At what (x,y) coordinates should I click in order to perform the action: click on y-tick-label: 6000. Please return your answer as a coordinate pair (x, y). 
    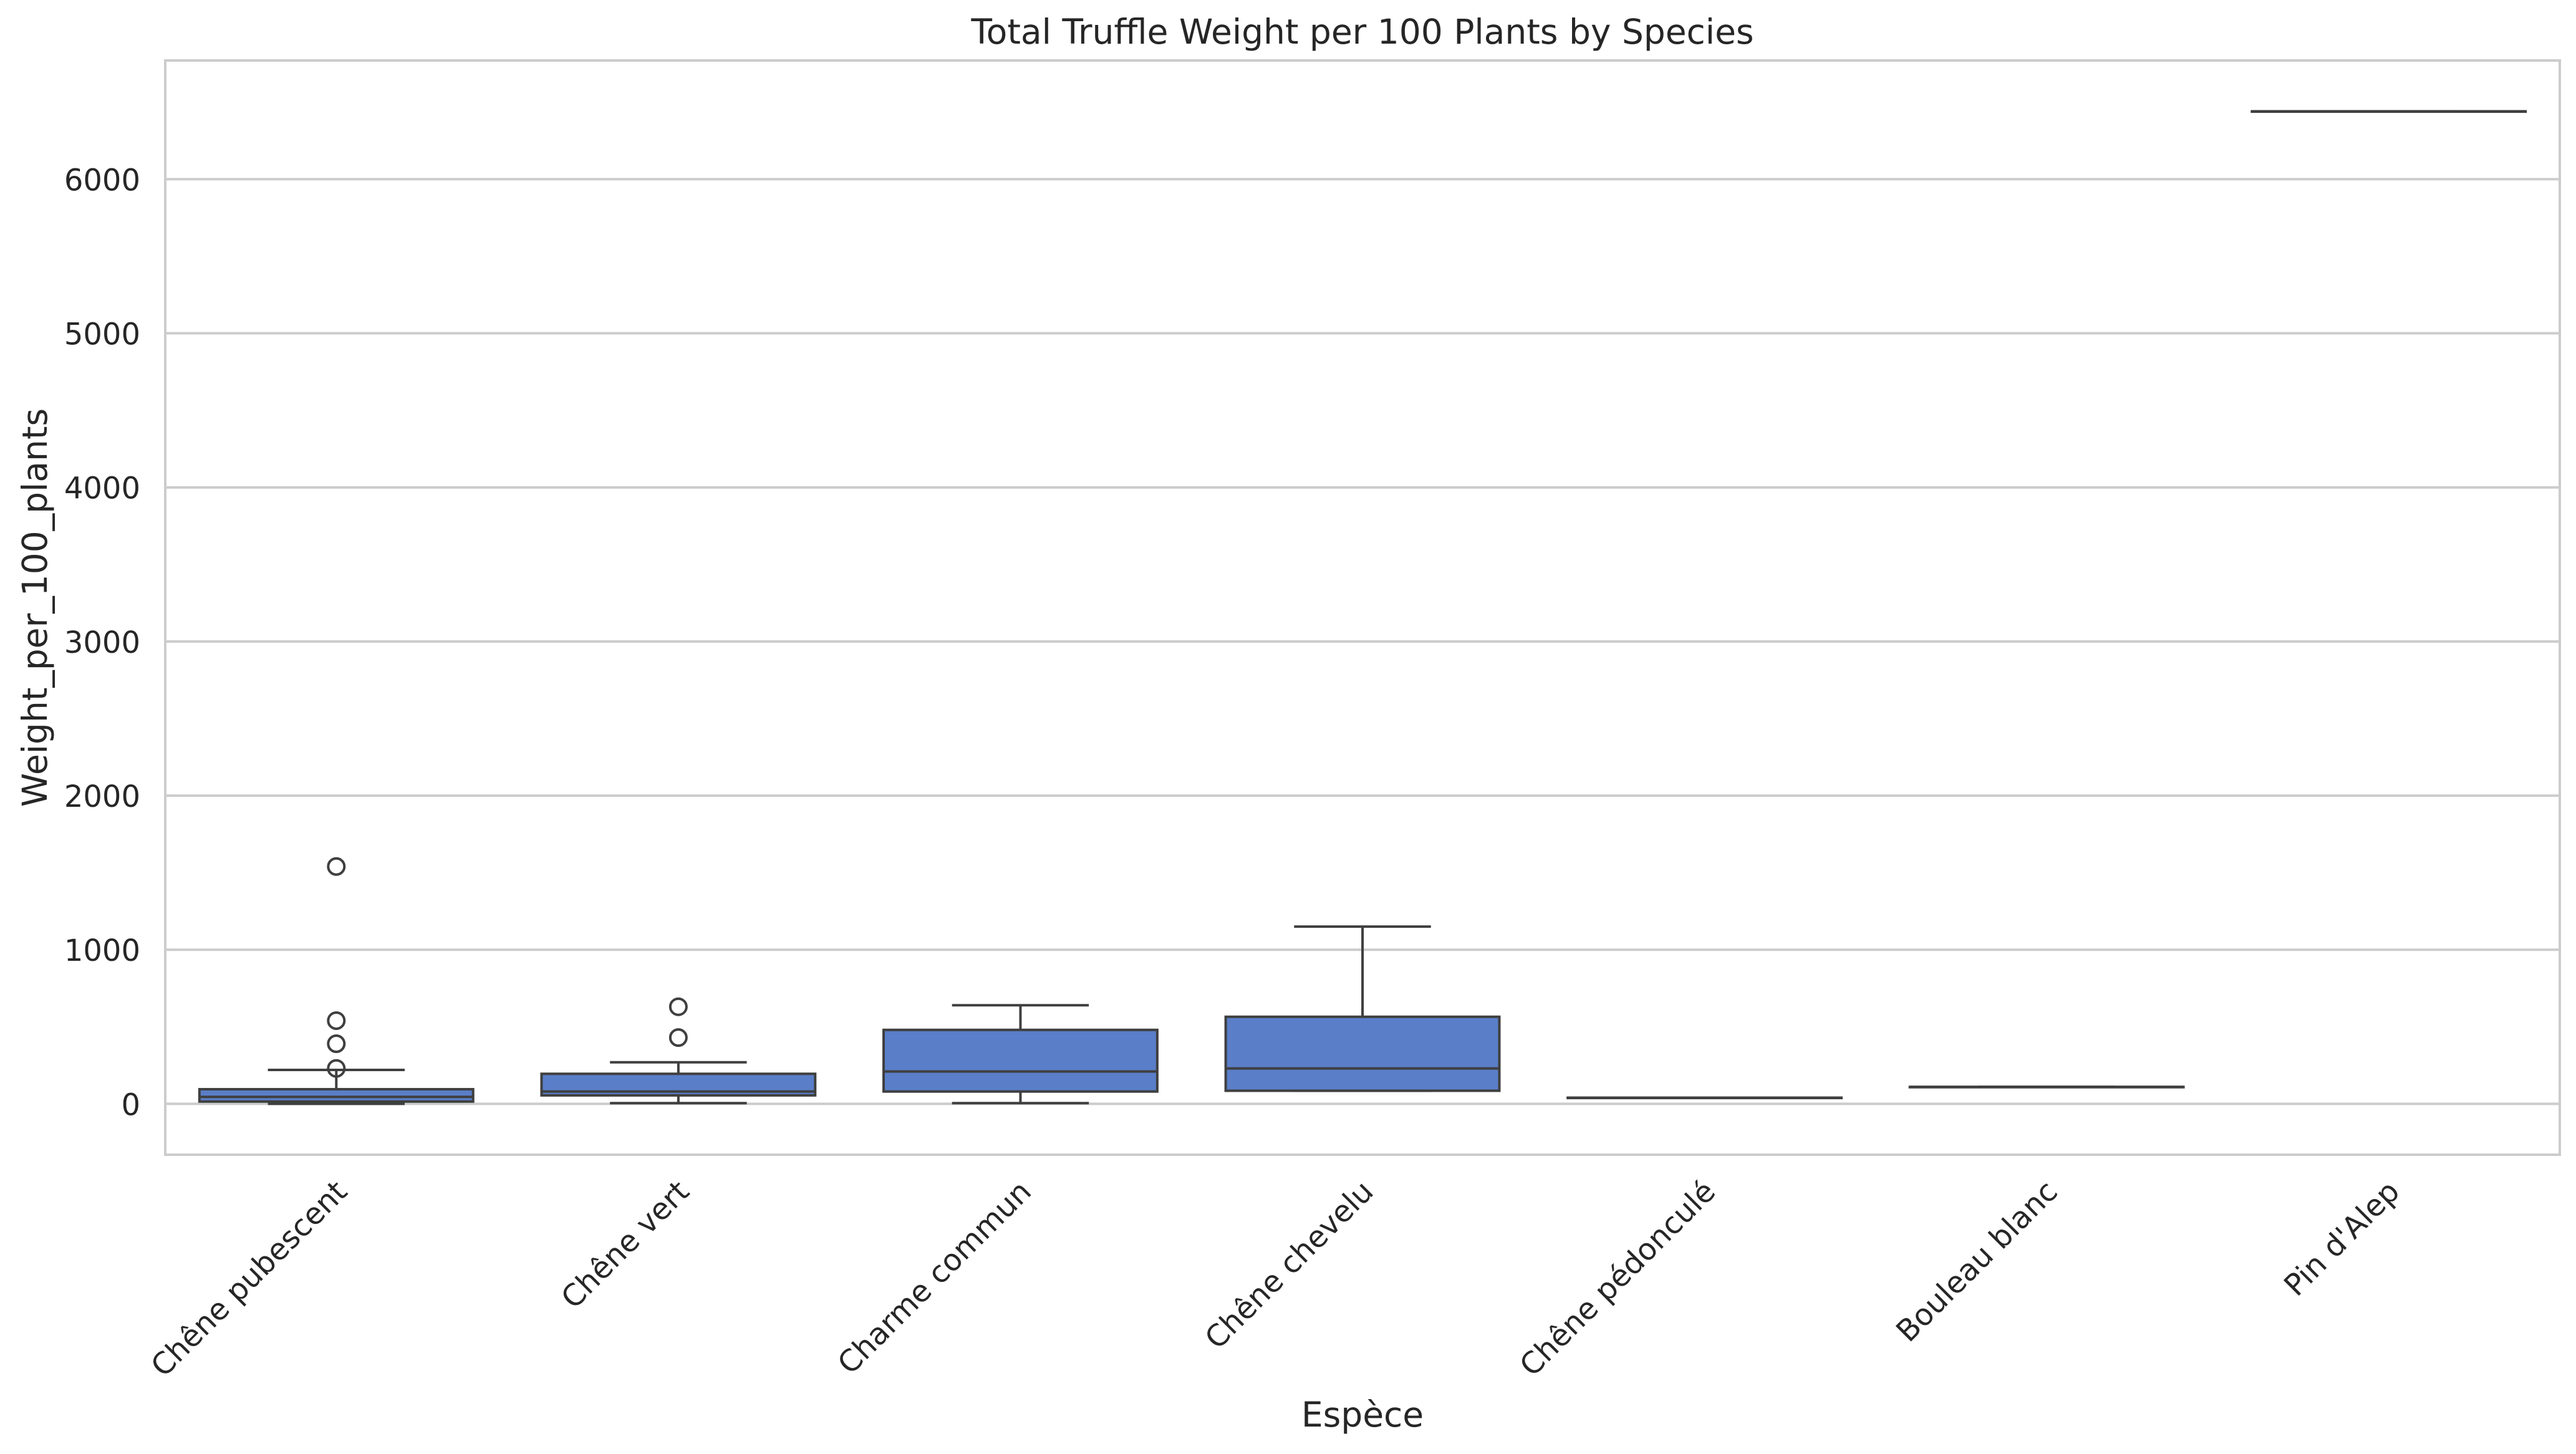
    Looking at the image, I should click on (102, 181).